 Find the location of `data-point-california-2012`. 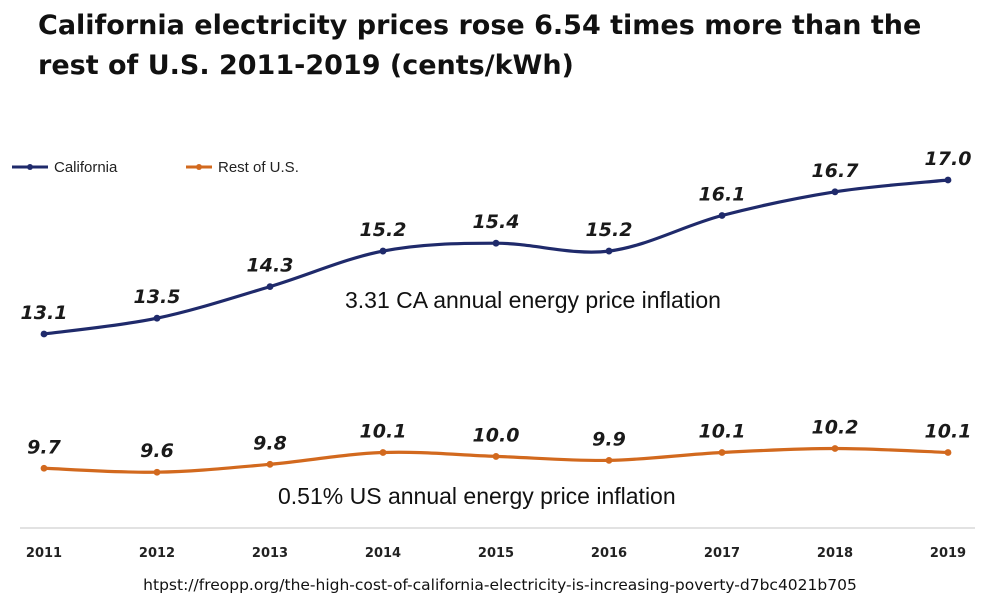

data-point-california-2012 is located at coordinates (157, 318).